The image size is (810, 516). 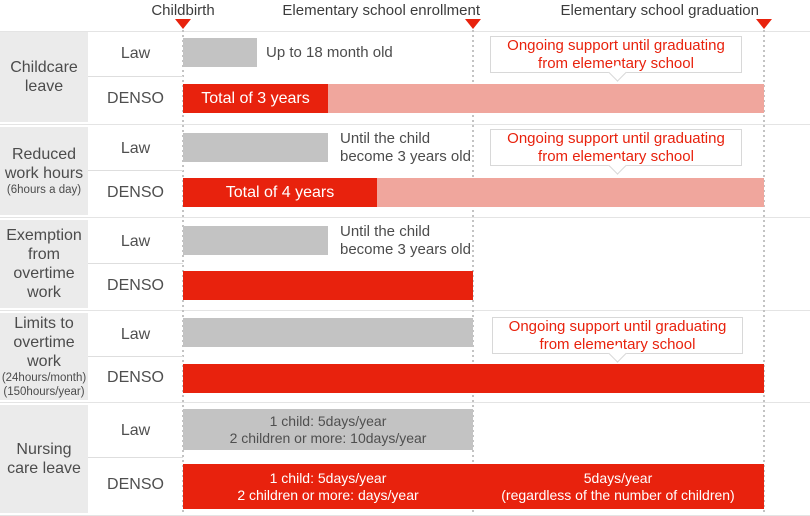 I want to click on category-panel: Reduced work hours (6hours a day), so click(x=44, y=171).